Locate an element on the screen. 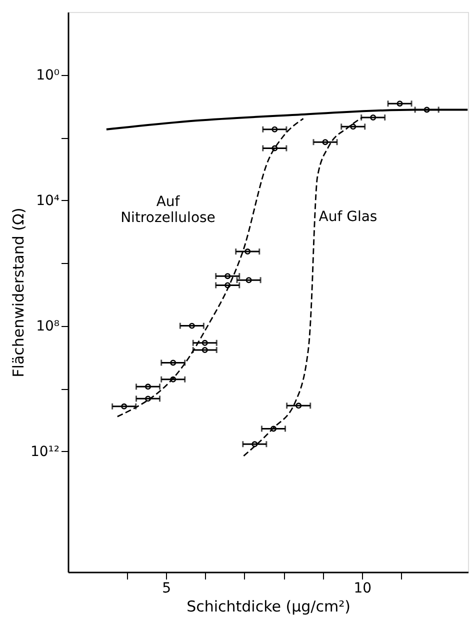 This screenshot has width=473, height=627. annotation: Auf Nitrozellulose is located at coordinates (168, 210).